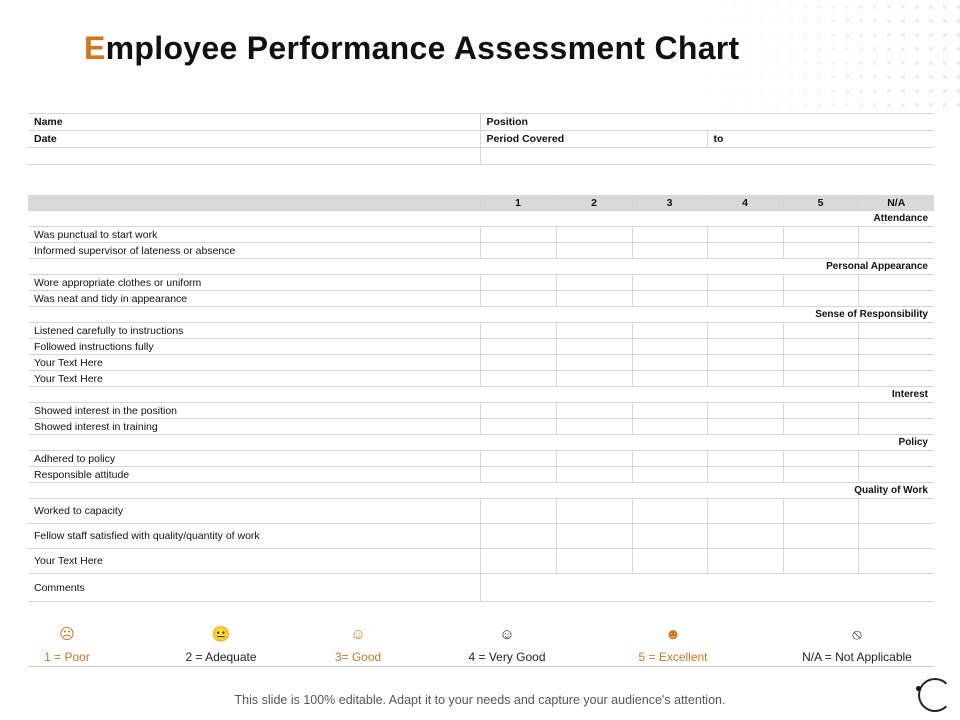 The image size is (960, 720). What do you see at coordinates (481, 218) in the screenshot?
I see `section-row: Attendance` at bounding box center [481, 218].